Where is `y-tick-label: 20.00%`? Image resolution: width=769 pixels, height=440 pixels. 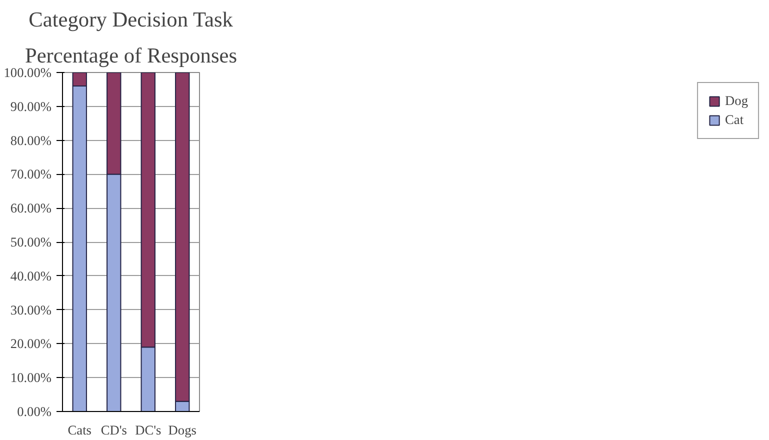
y-tick-label: 20.00% is located at coordinates (31, 344).